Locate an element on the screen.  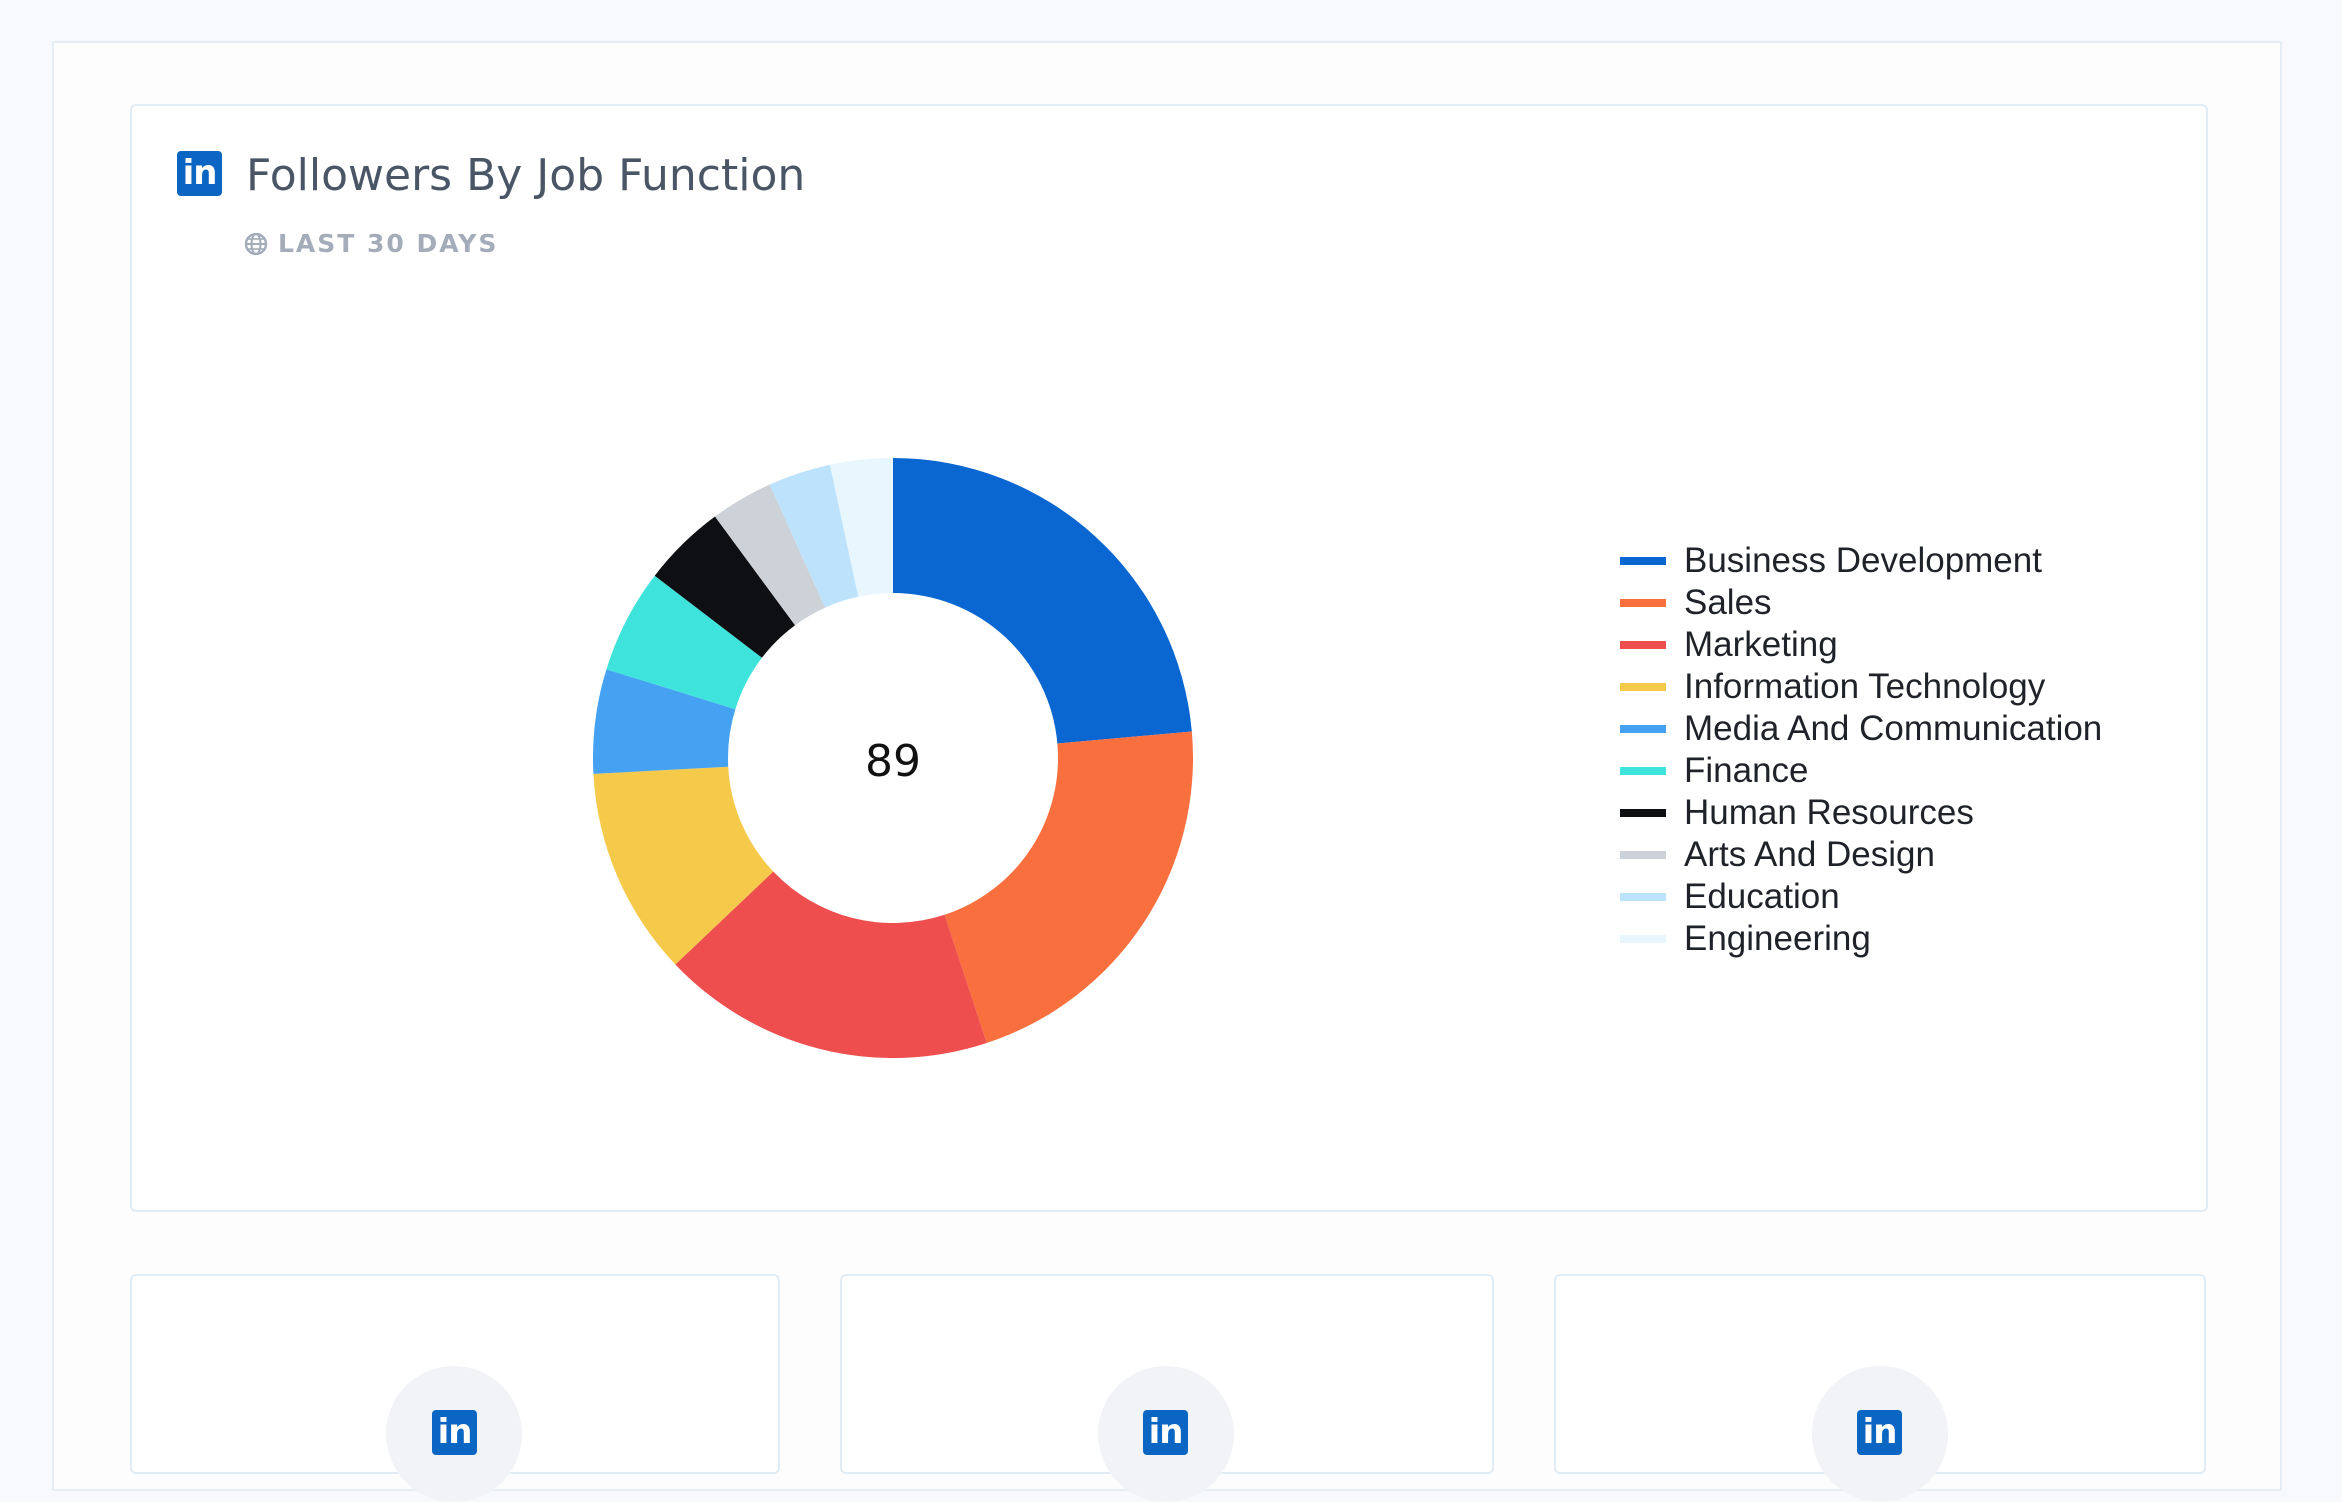
period-text: LAST 30 DAYS is located at coordinates (388, 243).